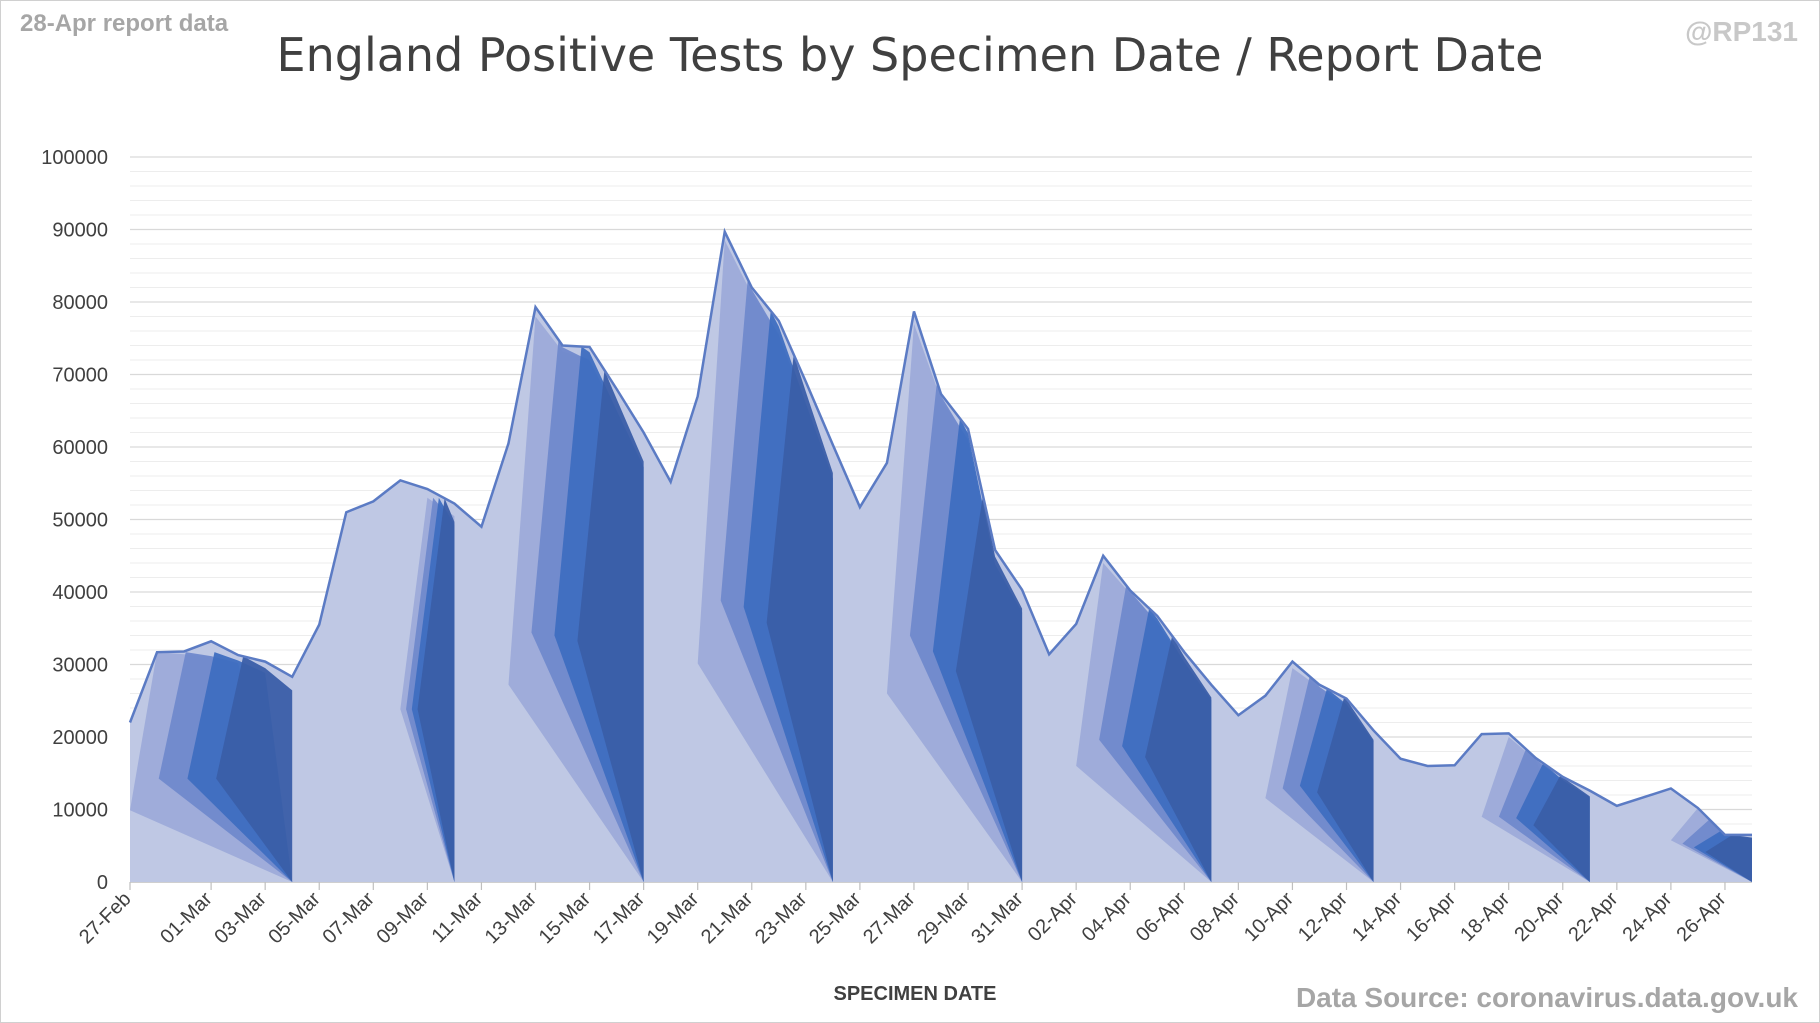 The height and width of the screenshot is (1023, 1820). What do you see at coordinates (1485, 917) in the screenshot?
I see `x-tick-label: 18-Apr` at bounding box center [1485, 917].